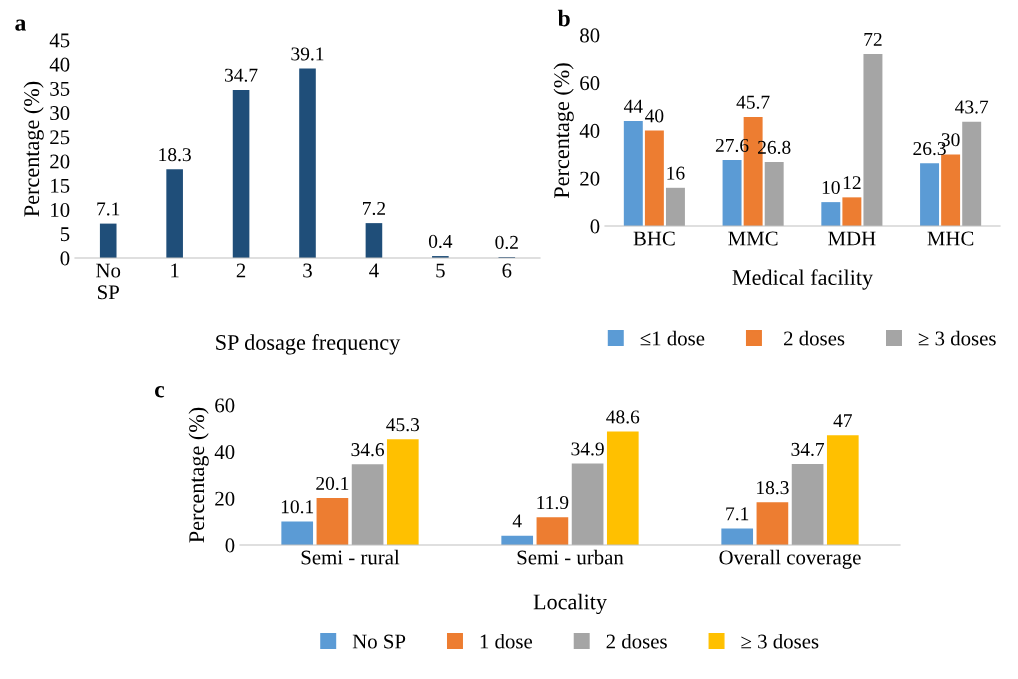 The width and height of the screenshot is (1018, 679). I want to click on x-tick-label: BHC, so click(654, 238).